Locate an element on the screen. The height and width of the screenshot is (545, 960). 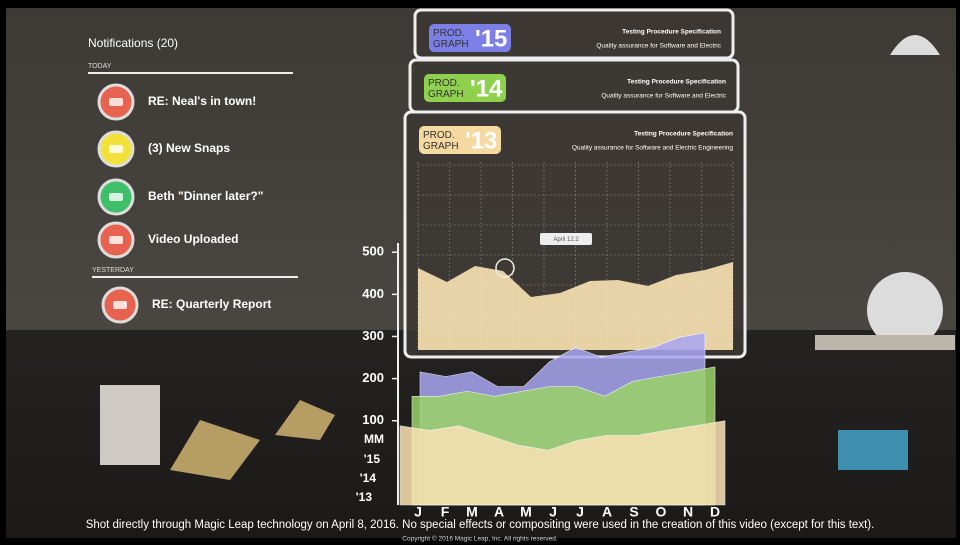
y-tick-label: 200 is located at coordinates (373, 377).